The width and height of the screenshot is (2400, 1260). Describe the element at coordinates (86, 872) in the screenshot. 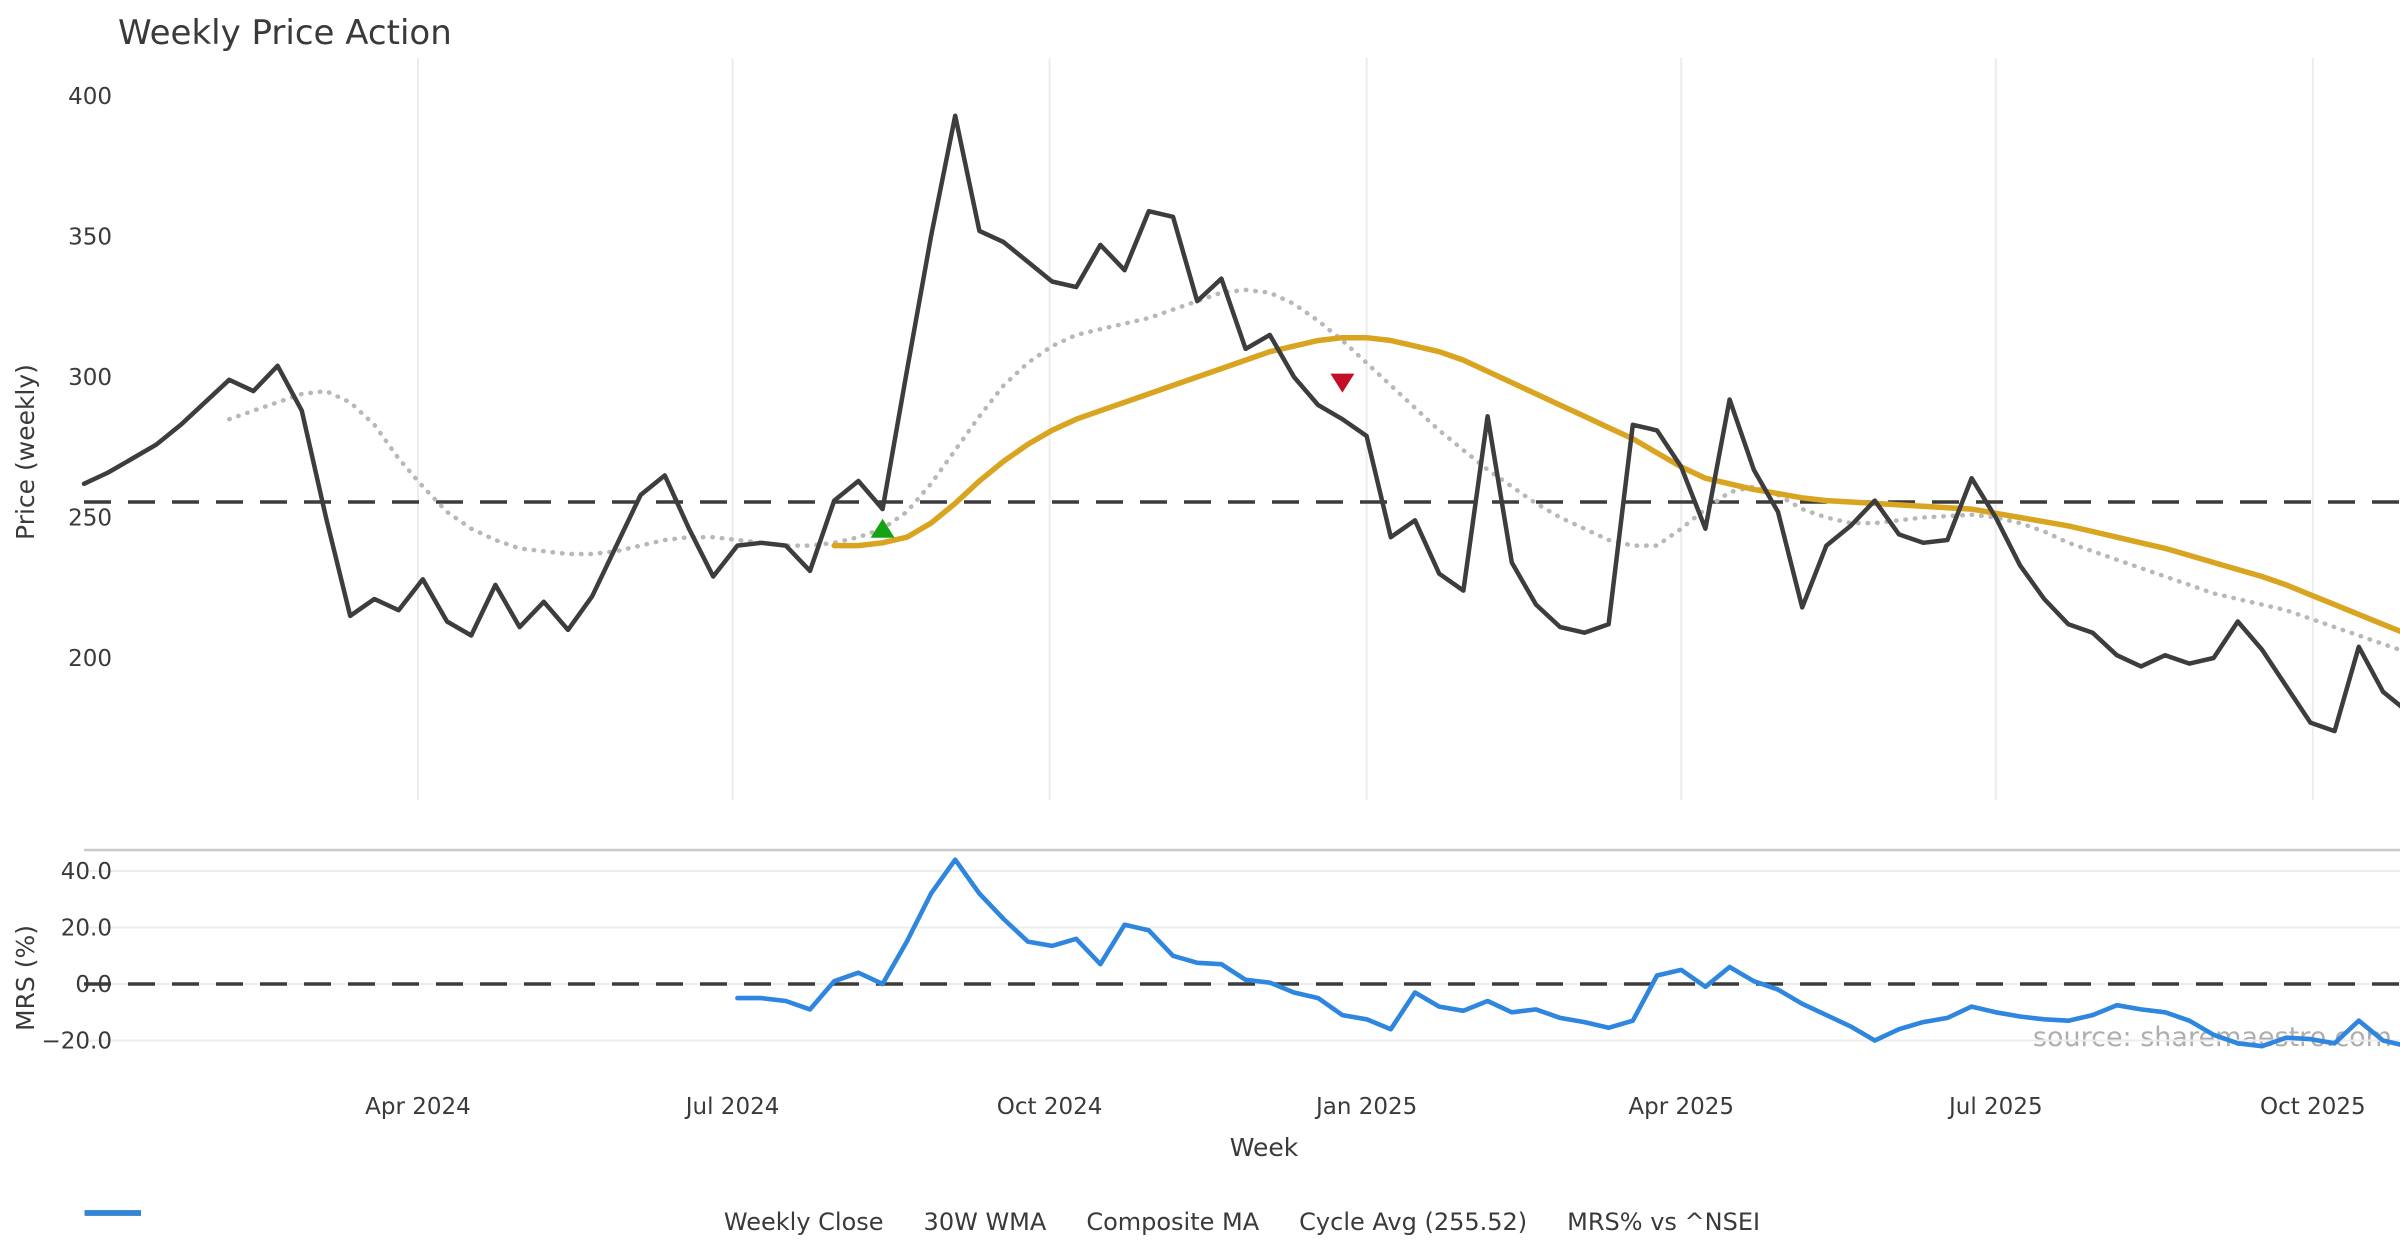

I see `mrs-ytick-label: 40.0` at that location.